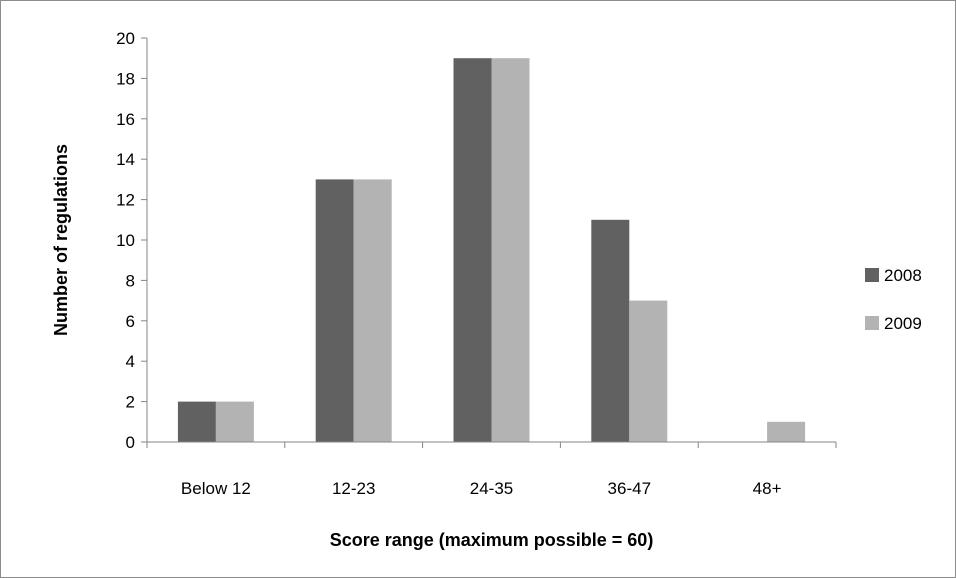 This screenshot has width=956, height=578. I want to click on y-tick-label: 8, so click(130, 280).